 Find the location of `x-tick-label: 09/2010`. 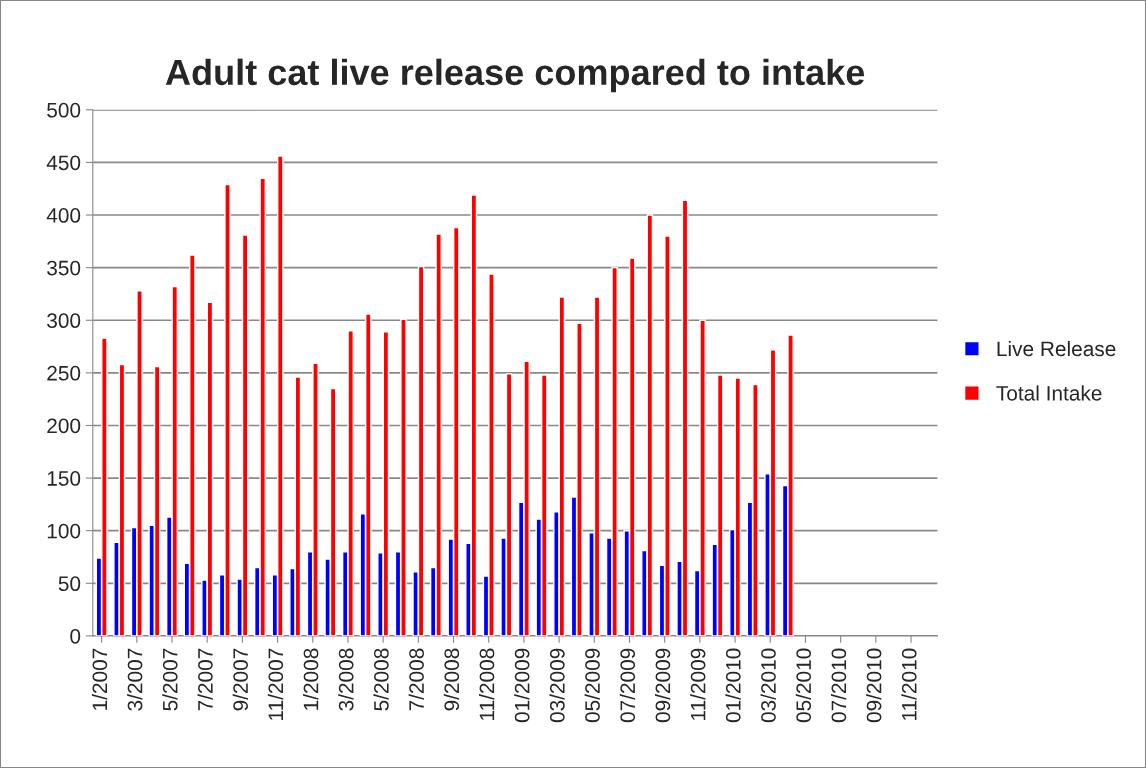

x-tick-label: 09/2010 is located at coordinates (874, 685).